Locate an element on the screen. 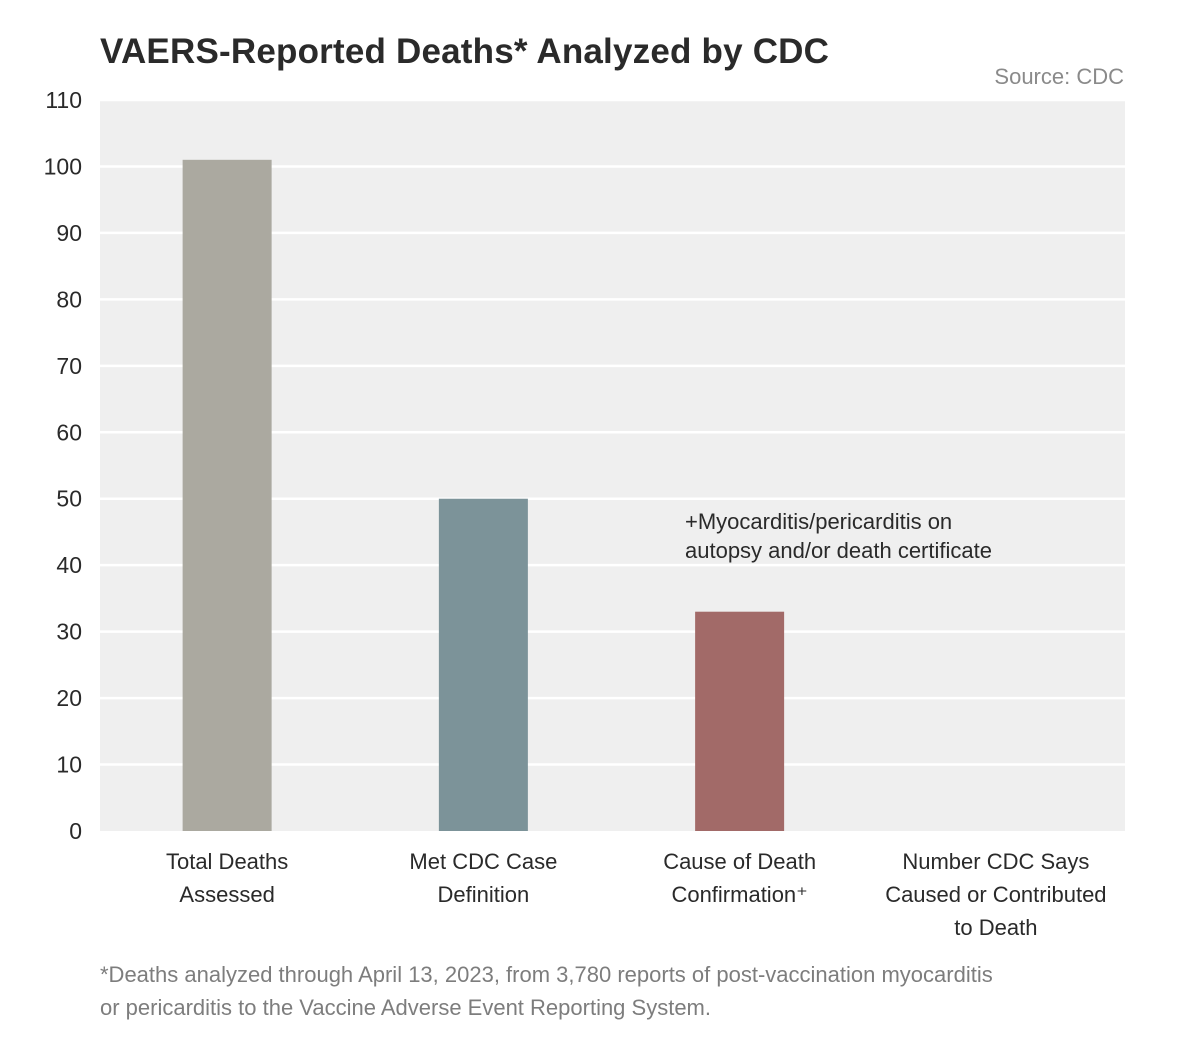 This screenshot has width=1200, height=1054. y-tick-label: 10 is located at coordinates (69, 765).